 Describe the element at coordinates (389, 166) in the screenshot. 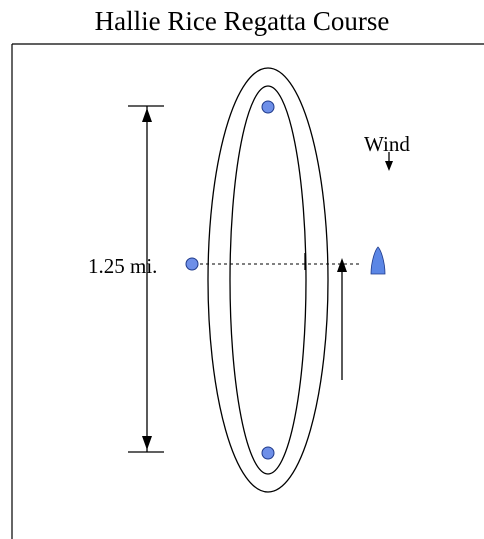

I see `wind-arrow-icon` at that location.